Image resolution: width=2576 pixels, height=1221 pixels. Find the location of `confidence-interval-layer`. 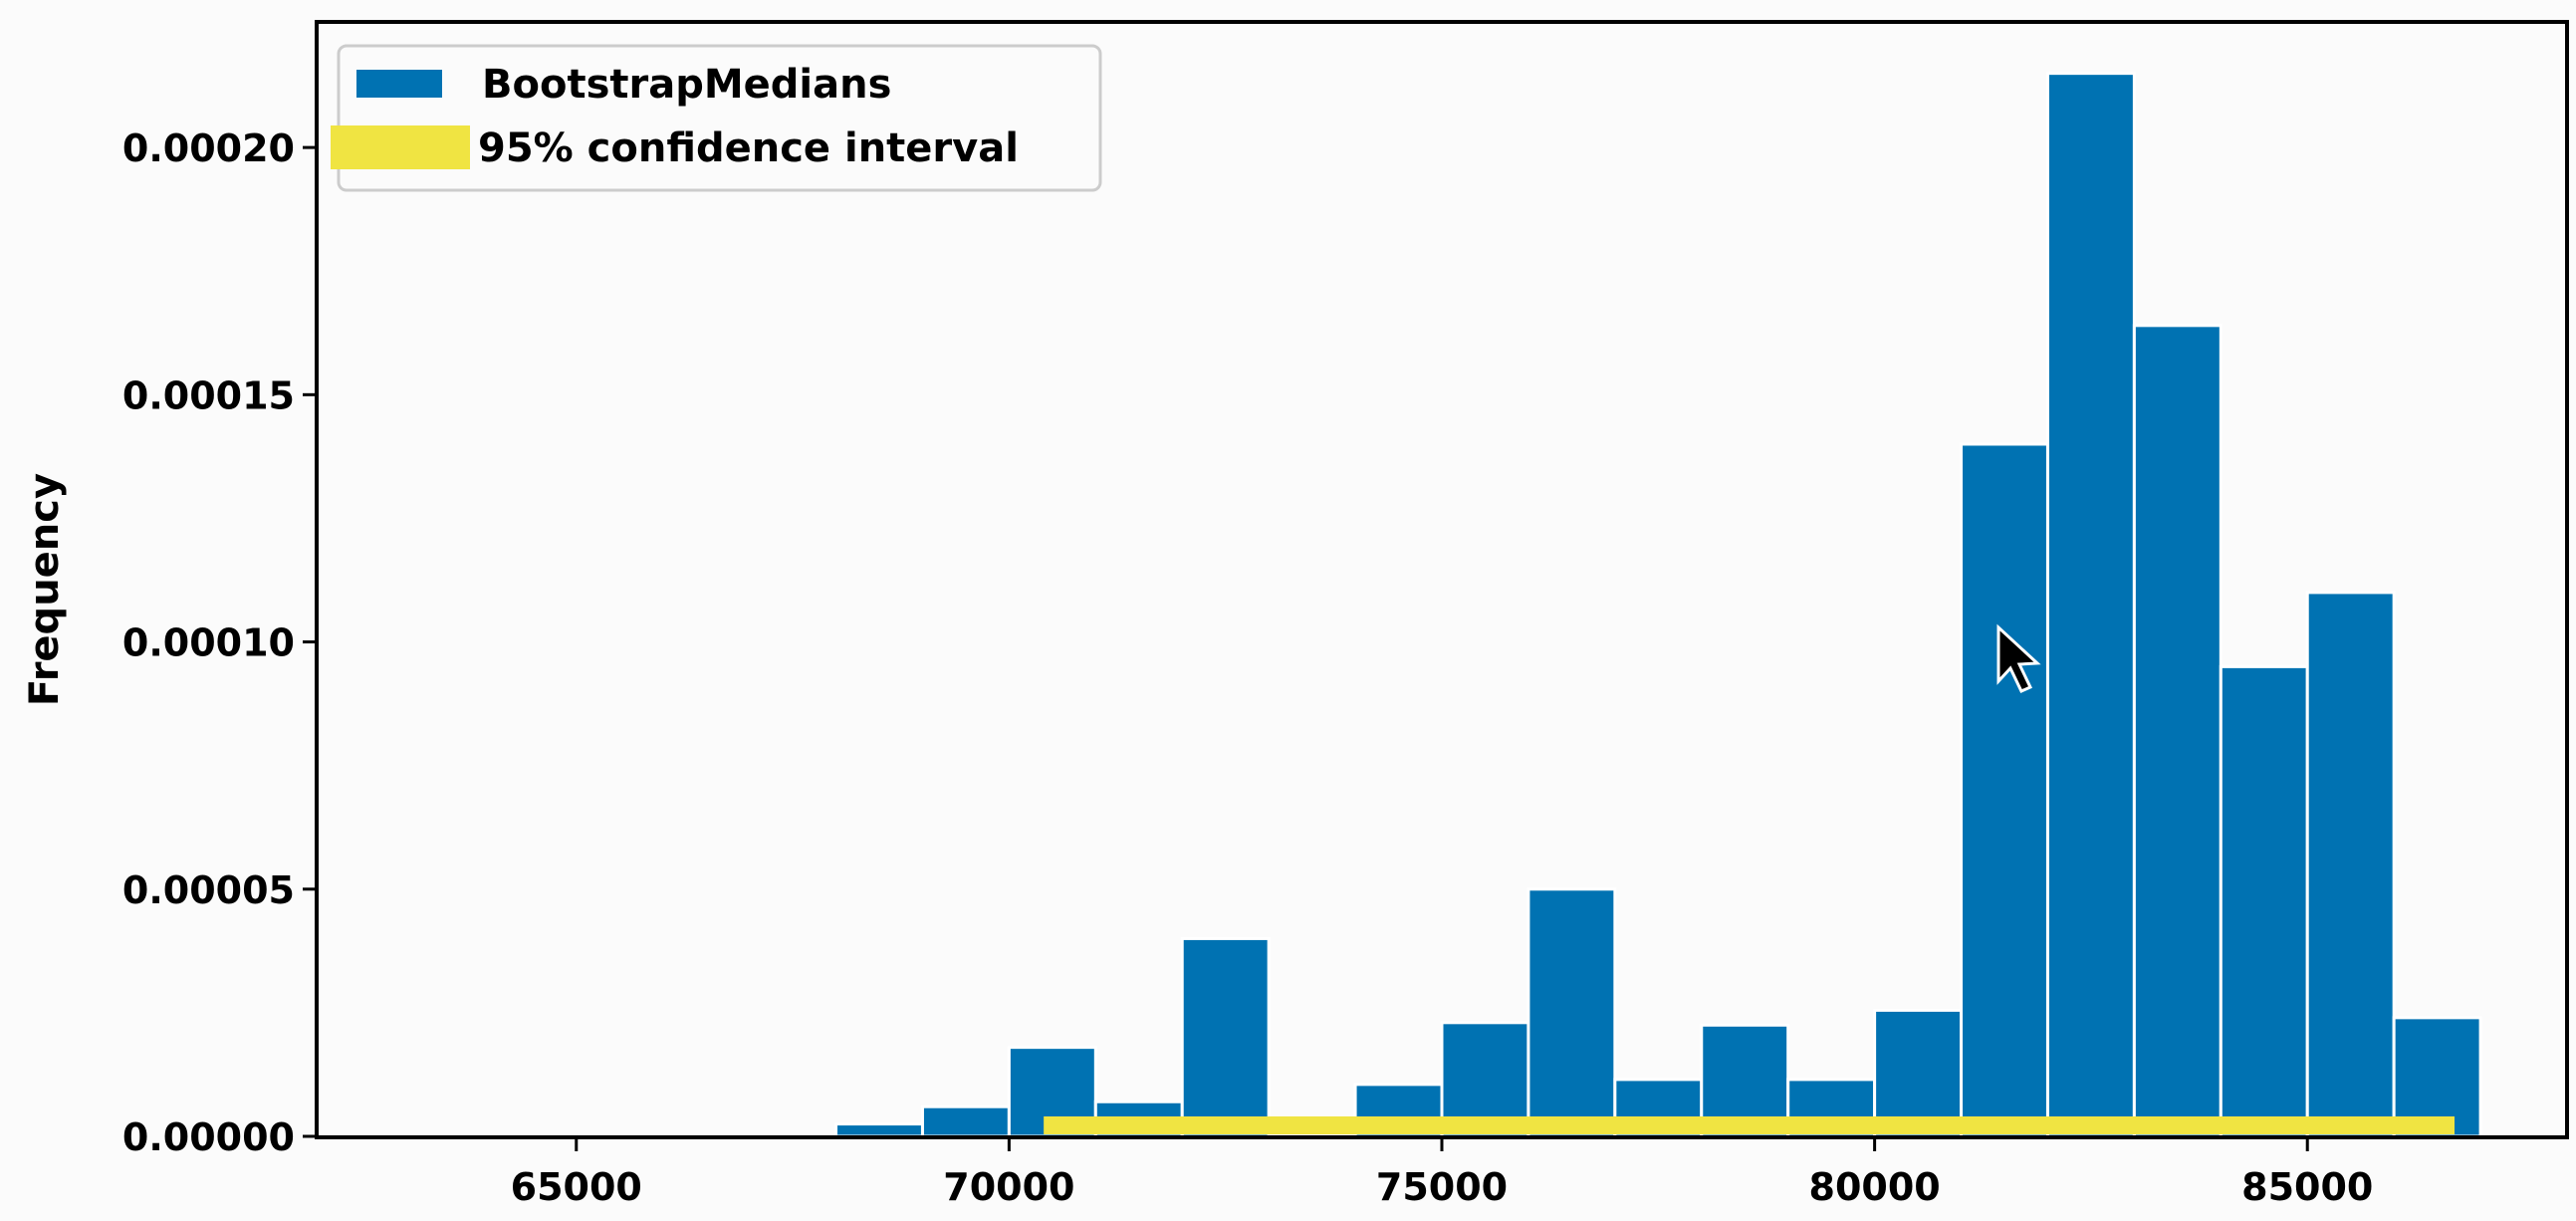

confidence-interval-layer is located at coordinates (1749, 1125).